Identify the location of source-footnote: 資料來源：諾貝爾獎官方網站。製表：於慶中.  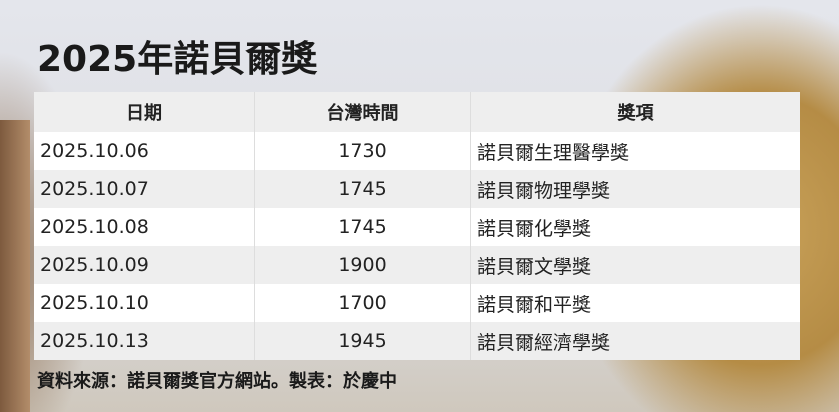
(217, 381).